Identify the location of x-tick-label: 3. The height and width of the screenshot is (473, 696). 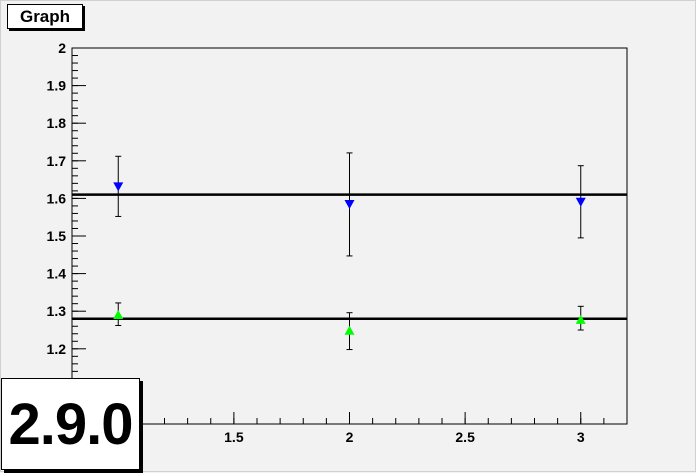
(581, 437).